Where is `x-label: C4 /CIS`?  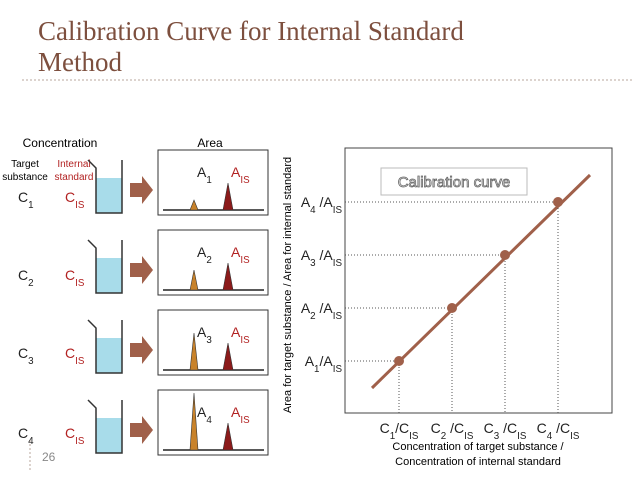 x-label: C4 /CIS is located at coordinates (558, 431).